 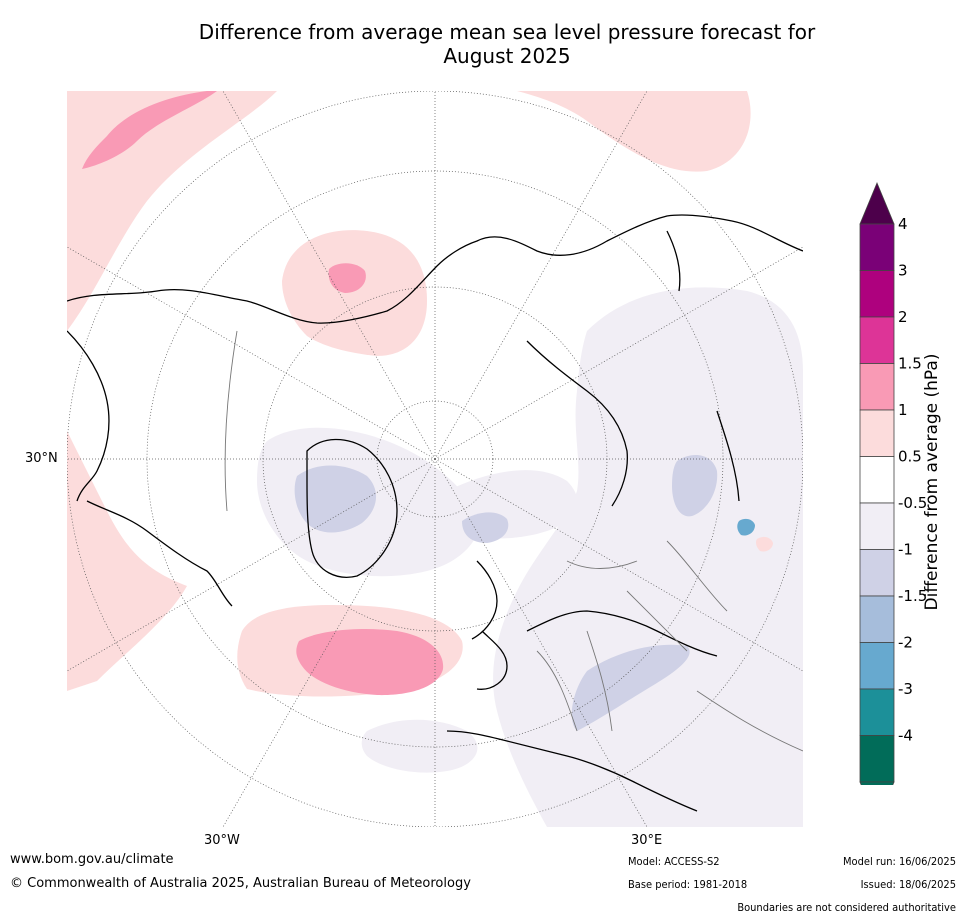 I want to click on colorbar-title: Difference from average (hPa), so click(x=932, y=482).